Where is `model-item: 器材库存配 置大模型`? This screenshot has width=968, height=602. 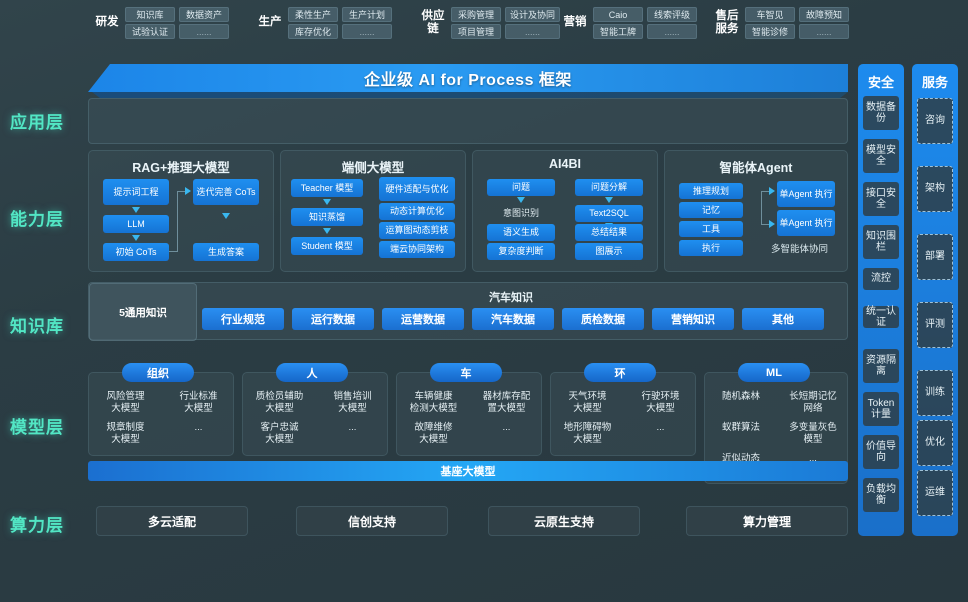
model-item: 器材库存配 置大模型 is located at coordinates (506, 402).